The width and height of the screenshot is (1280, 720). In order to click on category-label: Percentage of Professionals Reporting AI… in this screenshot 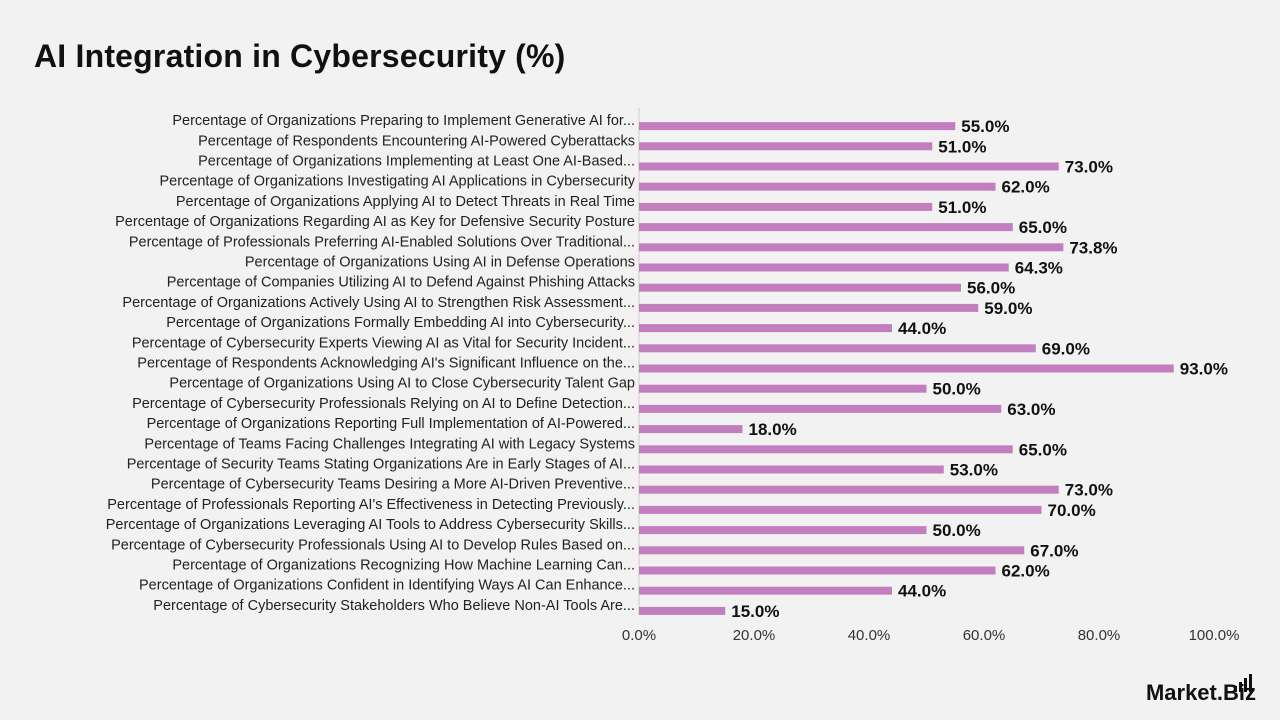, I will do `click(371, 505)`.